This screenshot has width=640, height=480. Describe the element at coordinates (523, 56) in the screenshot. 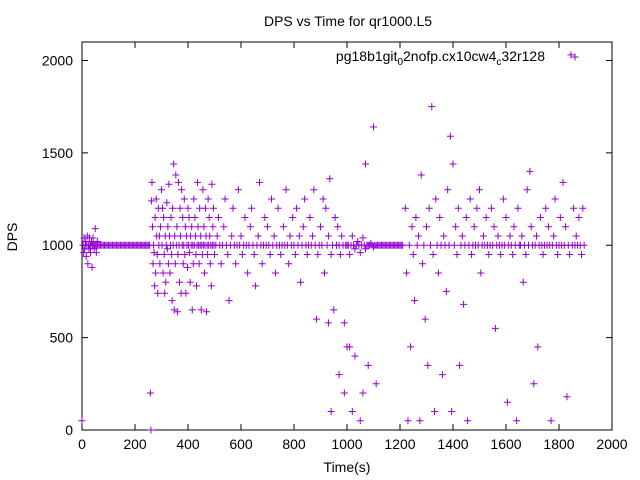

I see `legend-label-part: 32r128` at that location.